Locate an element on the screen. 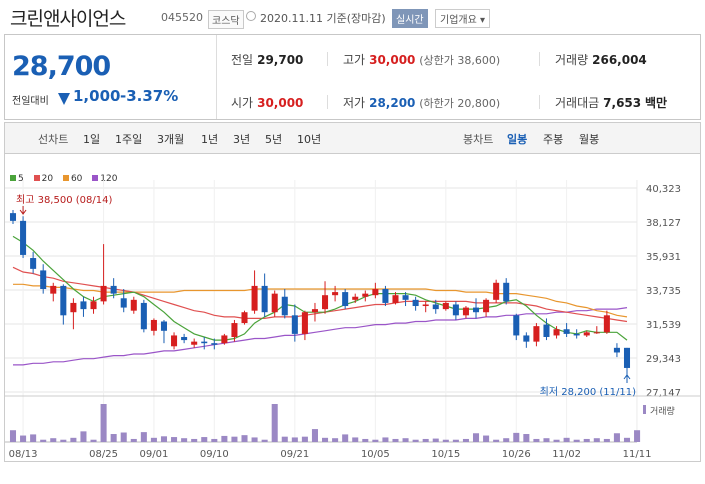  candle-chart-label: 봉차트 is located at coordinates (478, 139).